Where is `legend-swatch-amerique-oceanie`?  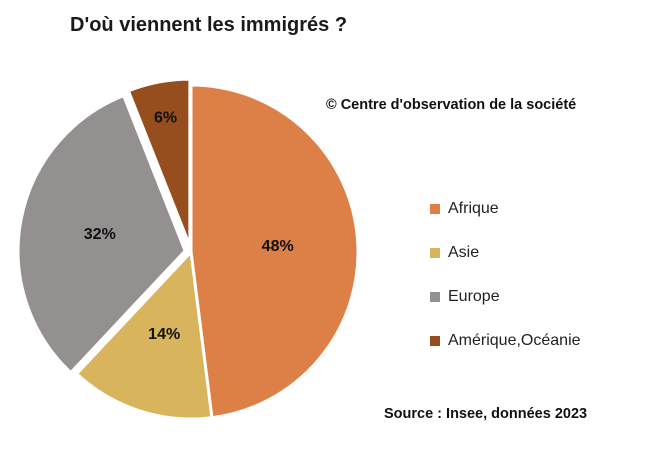 legend-swatch-amerique-oceanie is located at coordinates (435, 341).